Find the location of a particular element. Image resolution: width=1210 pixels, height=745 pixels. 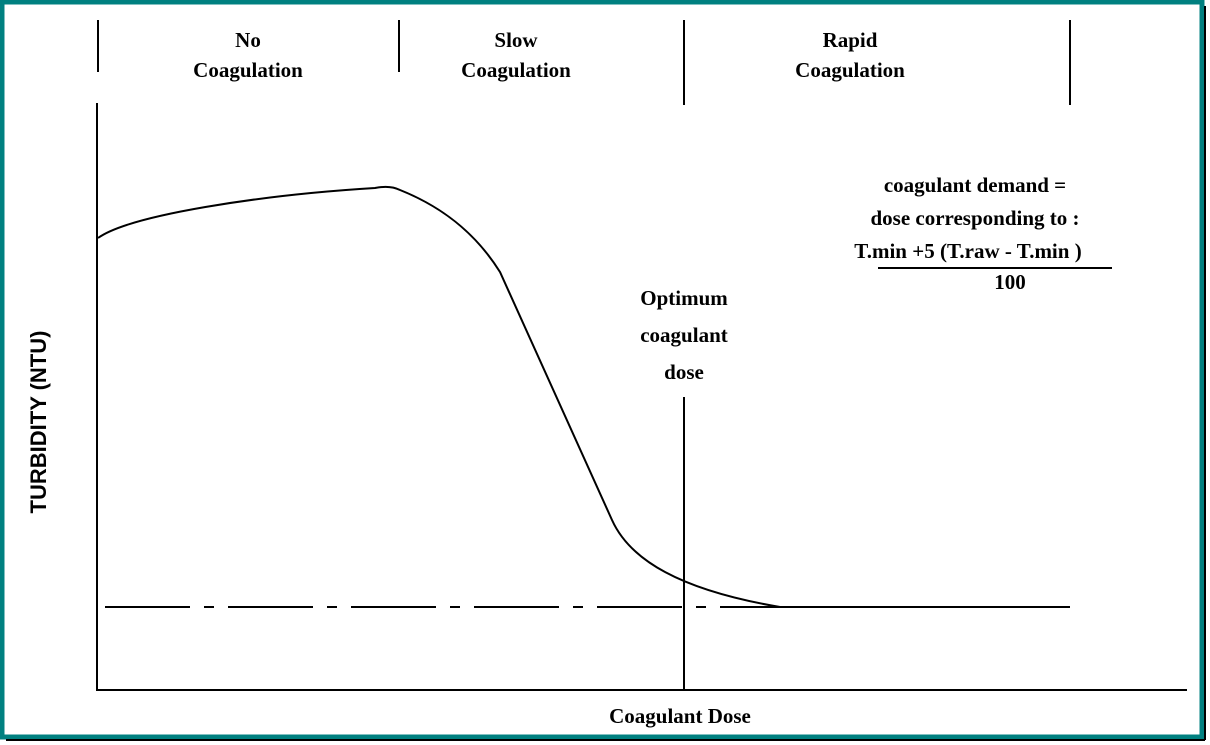

y-axis-label: TURBIDITY (NTU) is located at coordinates (38, 422).